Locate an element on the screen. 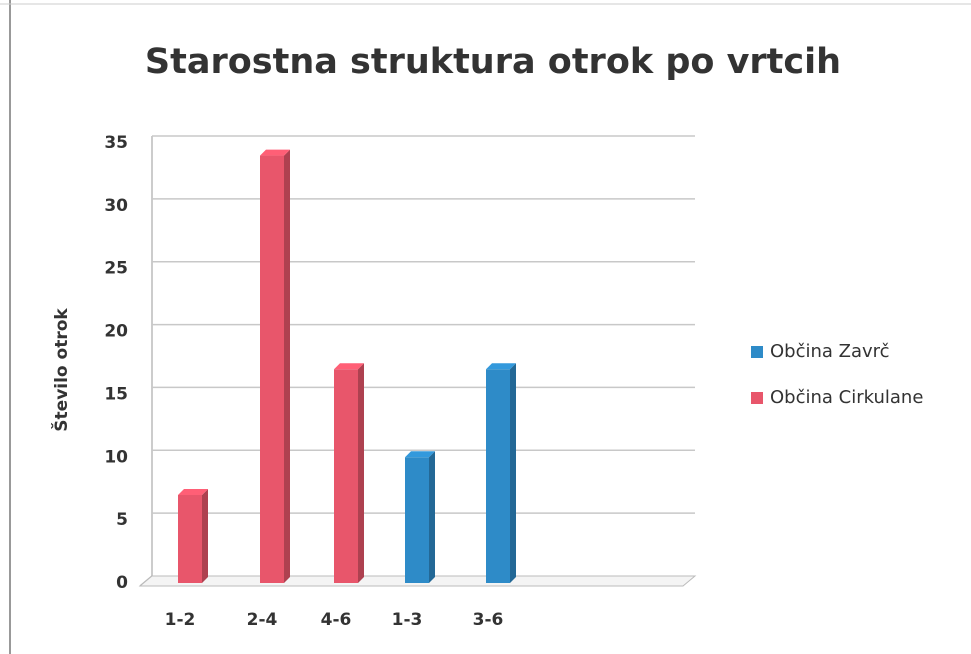 The height and width of the screenshot is (654, 971). chart-title: Starostna struktura otrok po vrtcih is located at coordinates (493, 62).